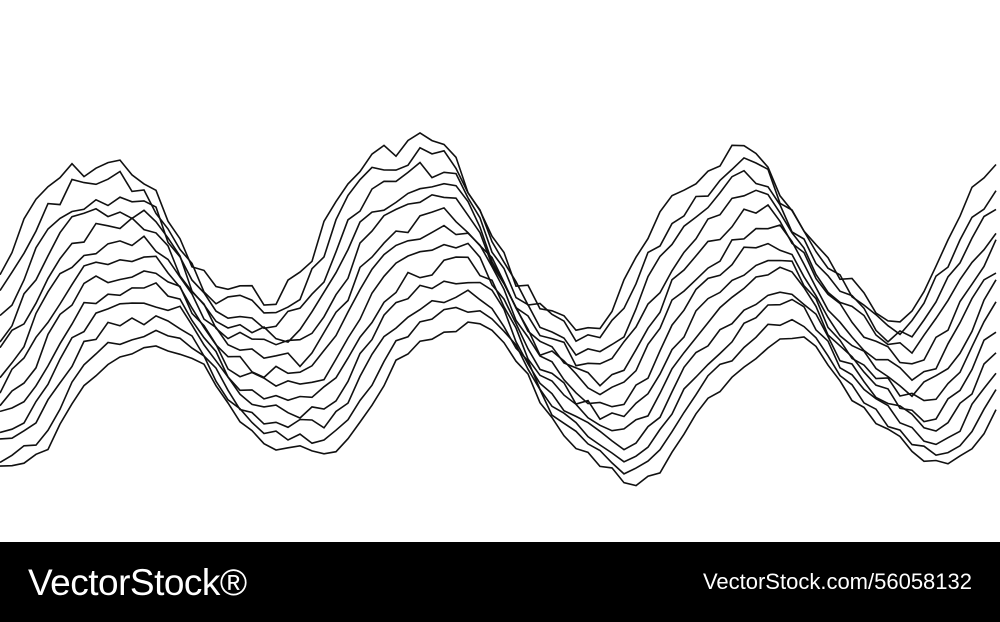 The width and height of the screenshot is (1000, 622). Describe the element at coordinates (837, 581) in the screenshot. I see `image-id-label: VectorStock.com/56058132` at that location.